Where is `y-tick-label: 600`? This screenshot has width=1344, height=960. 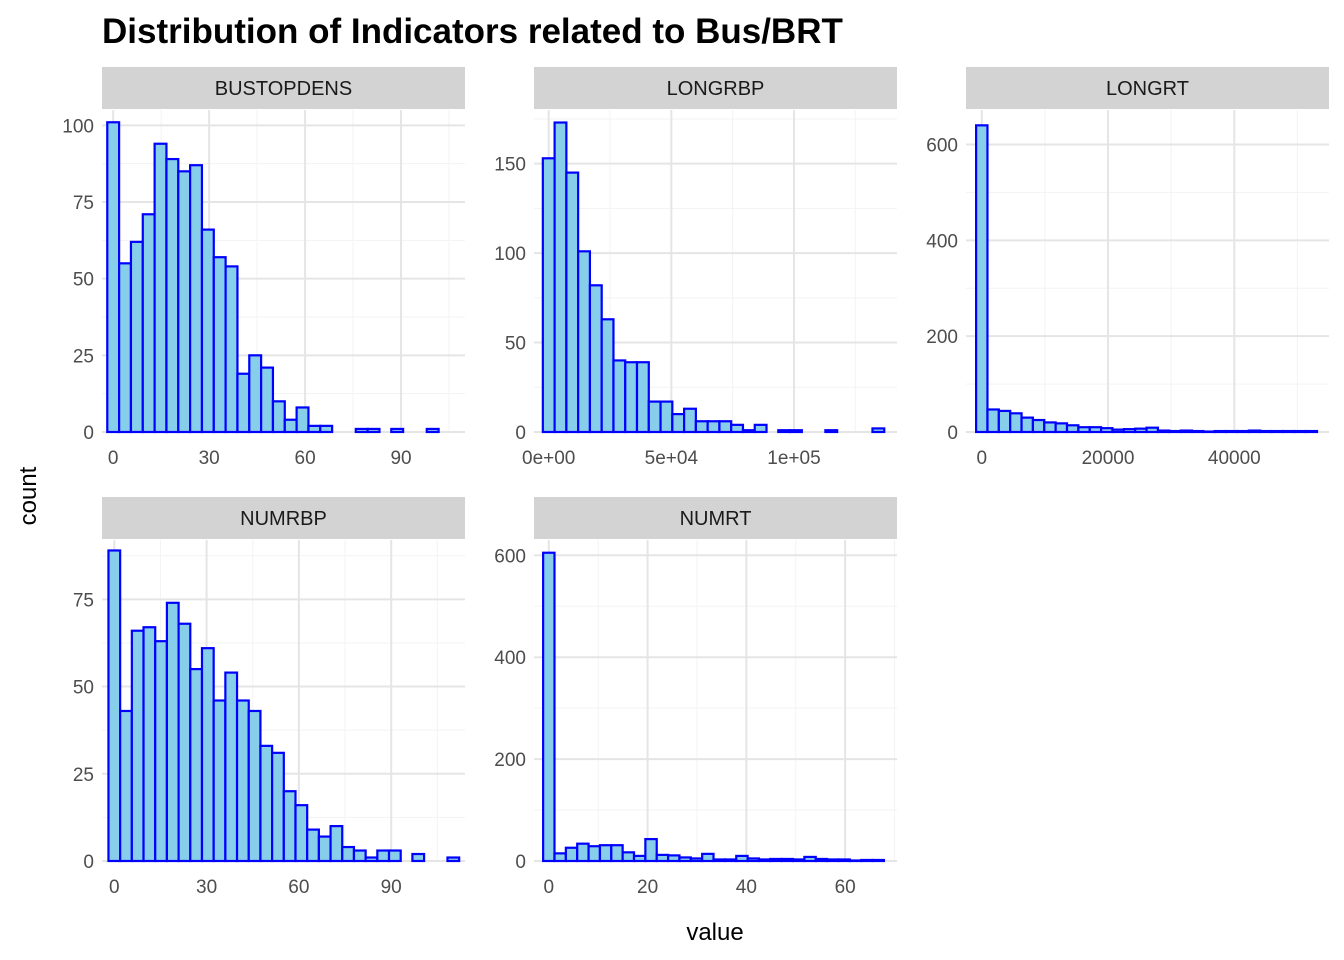
y-tick-label: 600 is located at coordinates (510, 556).